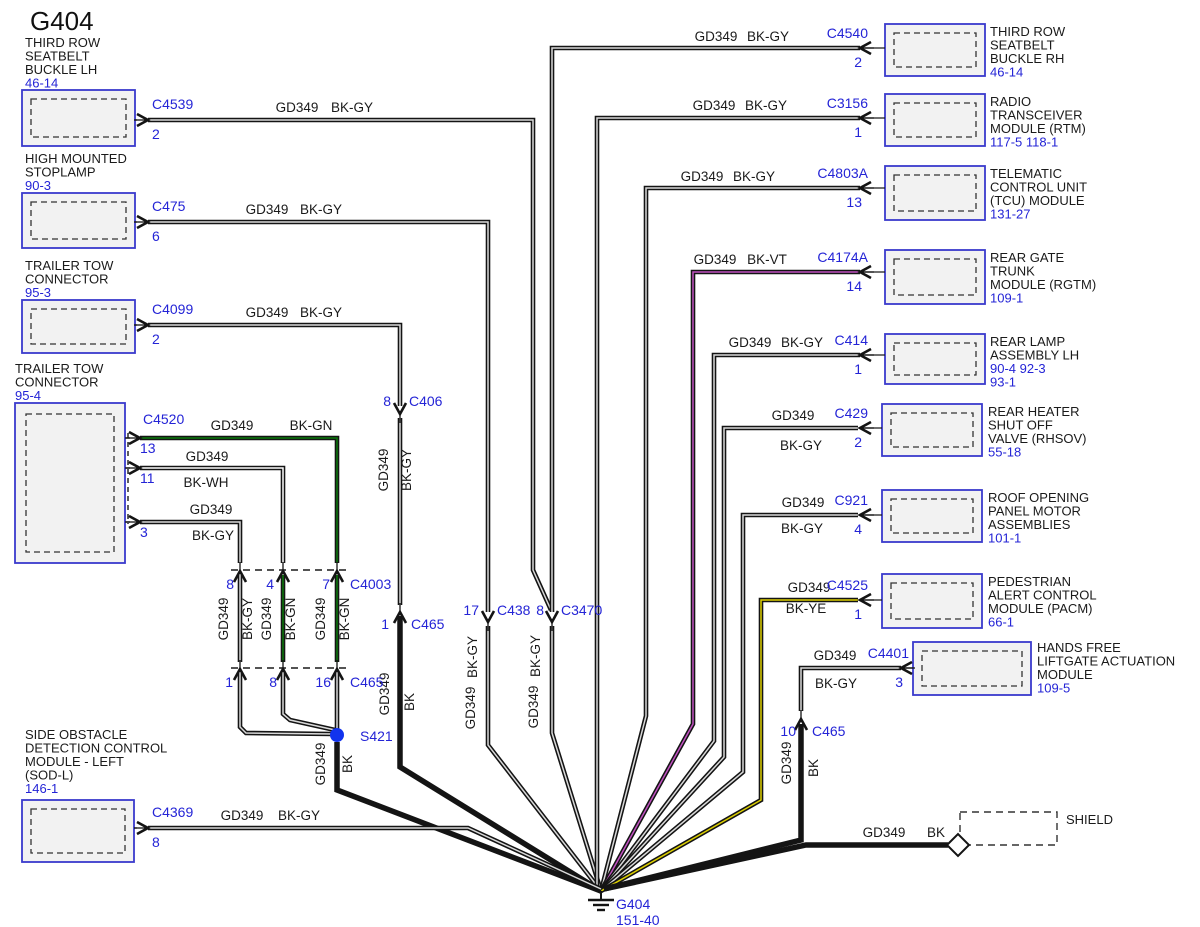  I want to click on inline-connector-c465: 1 C465, so click(413, 617).